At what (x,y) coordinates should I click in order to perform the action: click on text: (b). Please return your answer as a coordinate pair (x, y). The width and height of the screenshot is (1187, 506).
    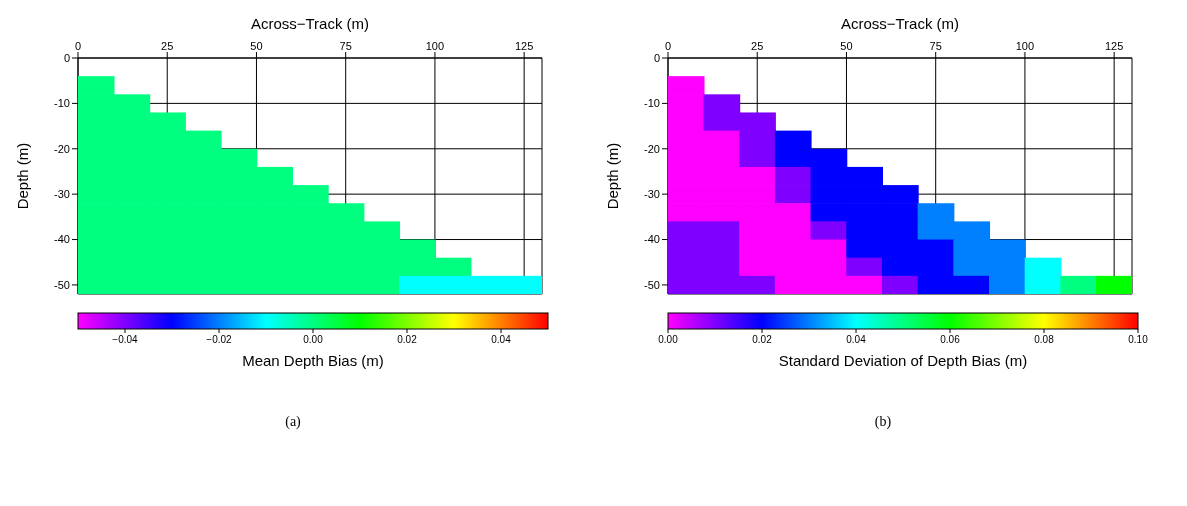
    Looking at the image, I should click on (883, 422).